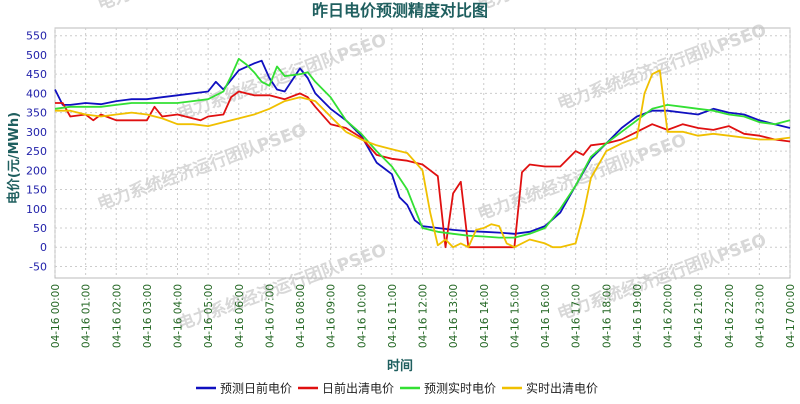  What do you see at coordinates (577, 316) in the screenshot?
I see `x-tick-label: 04-16 17:00` at bounding box center [577, 316].